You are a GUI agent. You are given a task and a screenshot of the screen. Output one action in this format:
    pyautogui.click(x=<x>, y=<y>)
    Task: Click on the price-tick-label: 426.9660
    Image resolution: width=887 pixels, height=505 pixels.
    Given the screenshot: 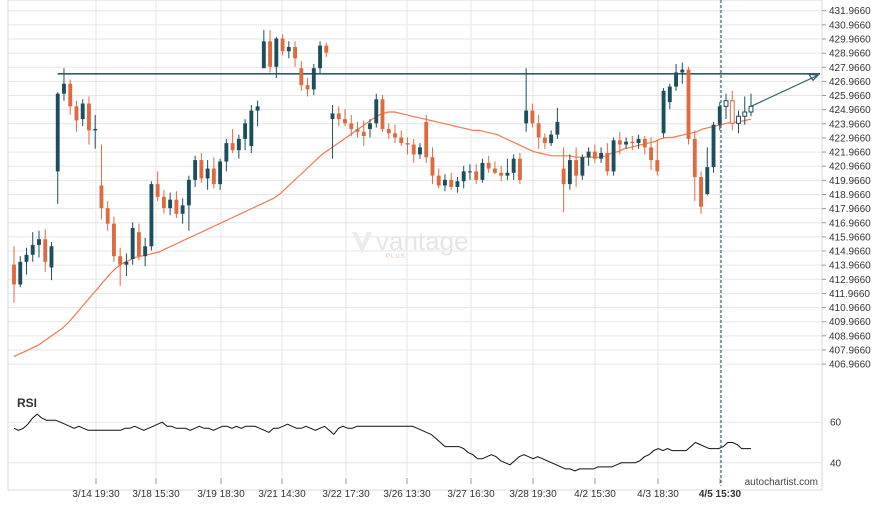 What is the action you would take?
    pyautogui.click(x=850, y=82)
    